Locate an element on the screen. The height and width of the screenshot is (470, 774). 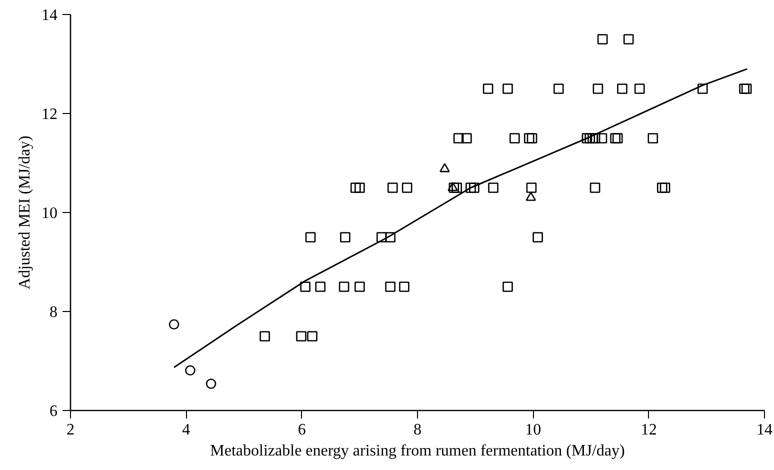
x-tick-label: 12 is located at coordinates (648, 430).